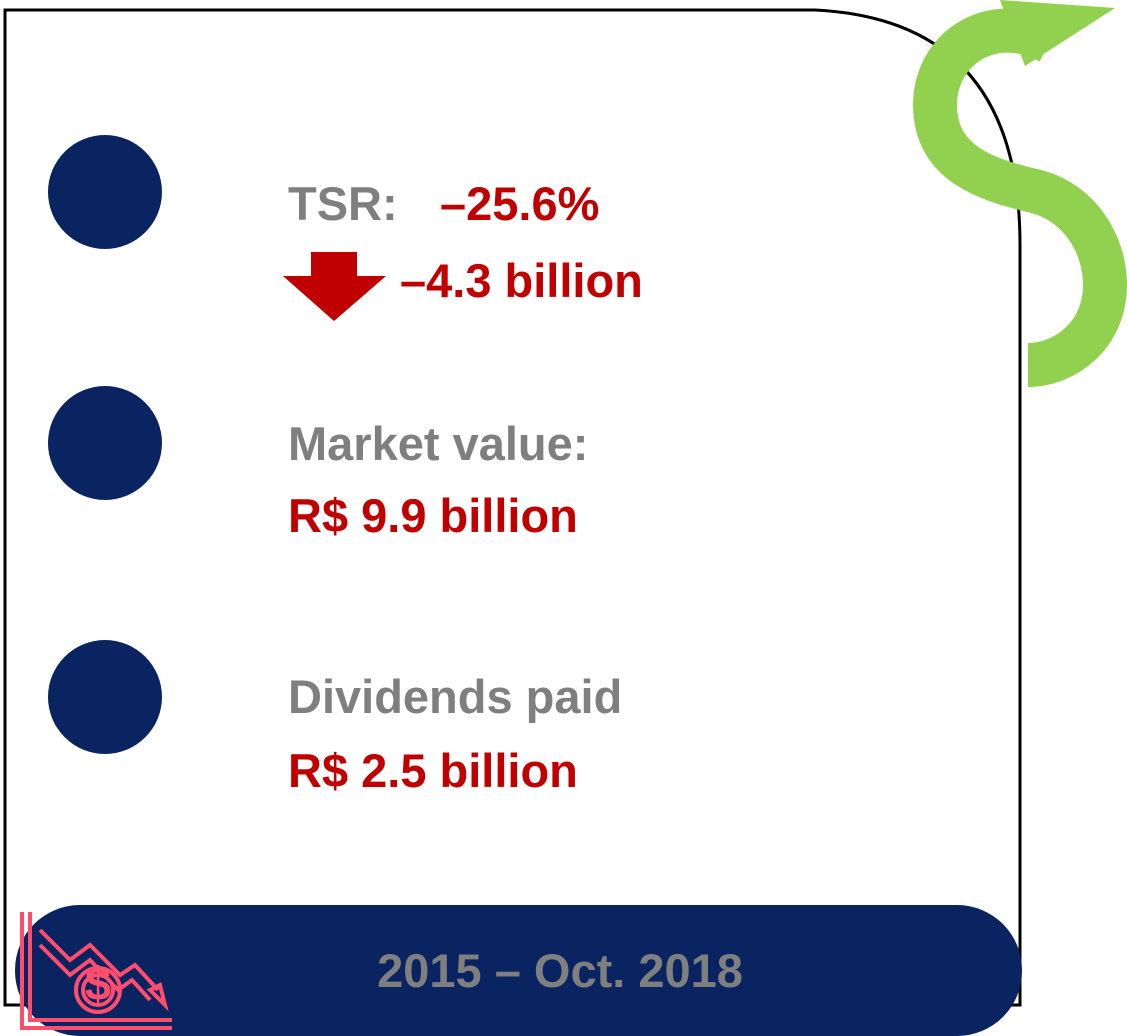 This screenshot has height=1036, width=1127. Describe the element at coordinates (1057, 33) in the screenshot. I see `green-arrowhead` at that location.